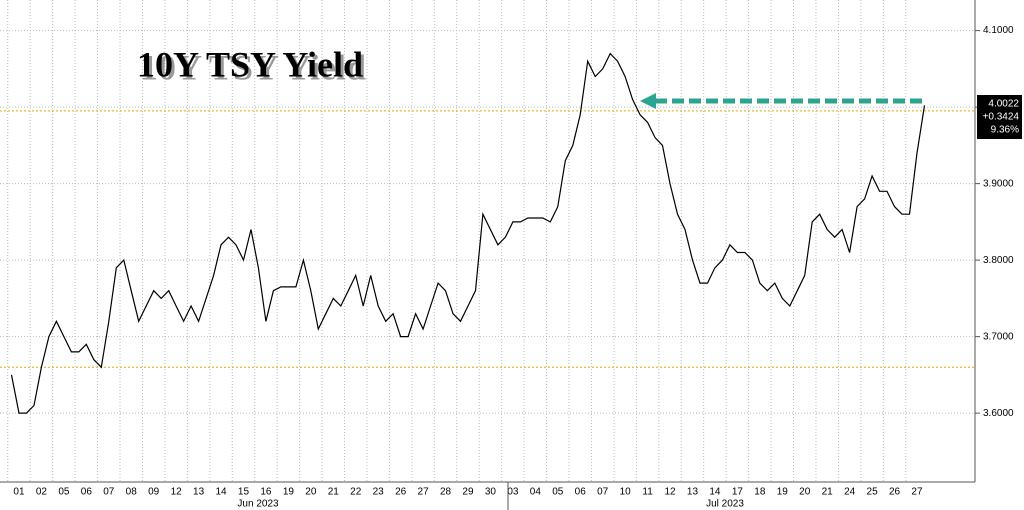  I want to click on x-tick-label: 22, so click(356, 492).